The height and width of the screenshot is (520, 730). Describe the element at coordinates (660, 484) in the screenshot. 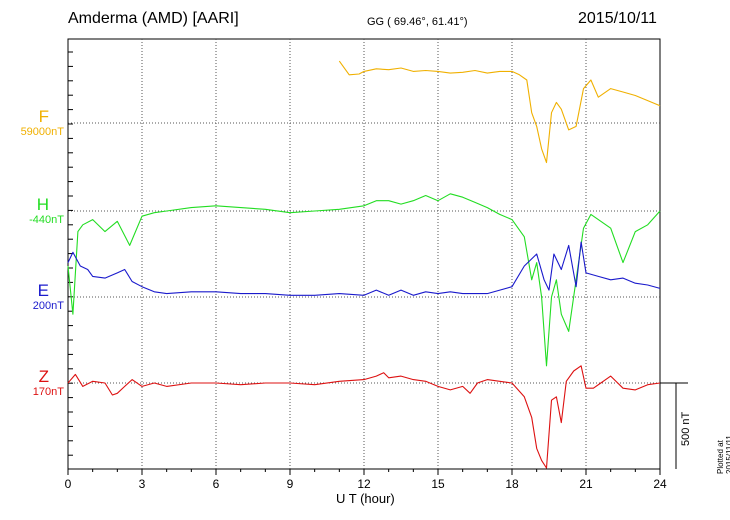

I see `x-tick-label: 24` at that location.